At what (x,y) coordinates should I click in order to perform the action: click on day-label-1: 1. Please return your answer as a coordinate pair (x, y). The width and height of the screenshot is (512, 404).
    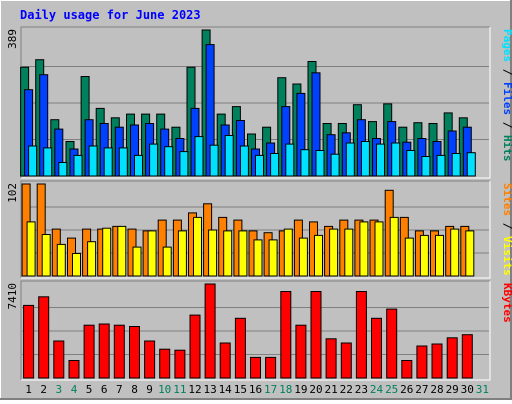
    Looking at the image, I should click on (28, 389).